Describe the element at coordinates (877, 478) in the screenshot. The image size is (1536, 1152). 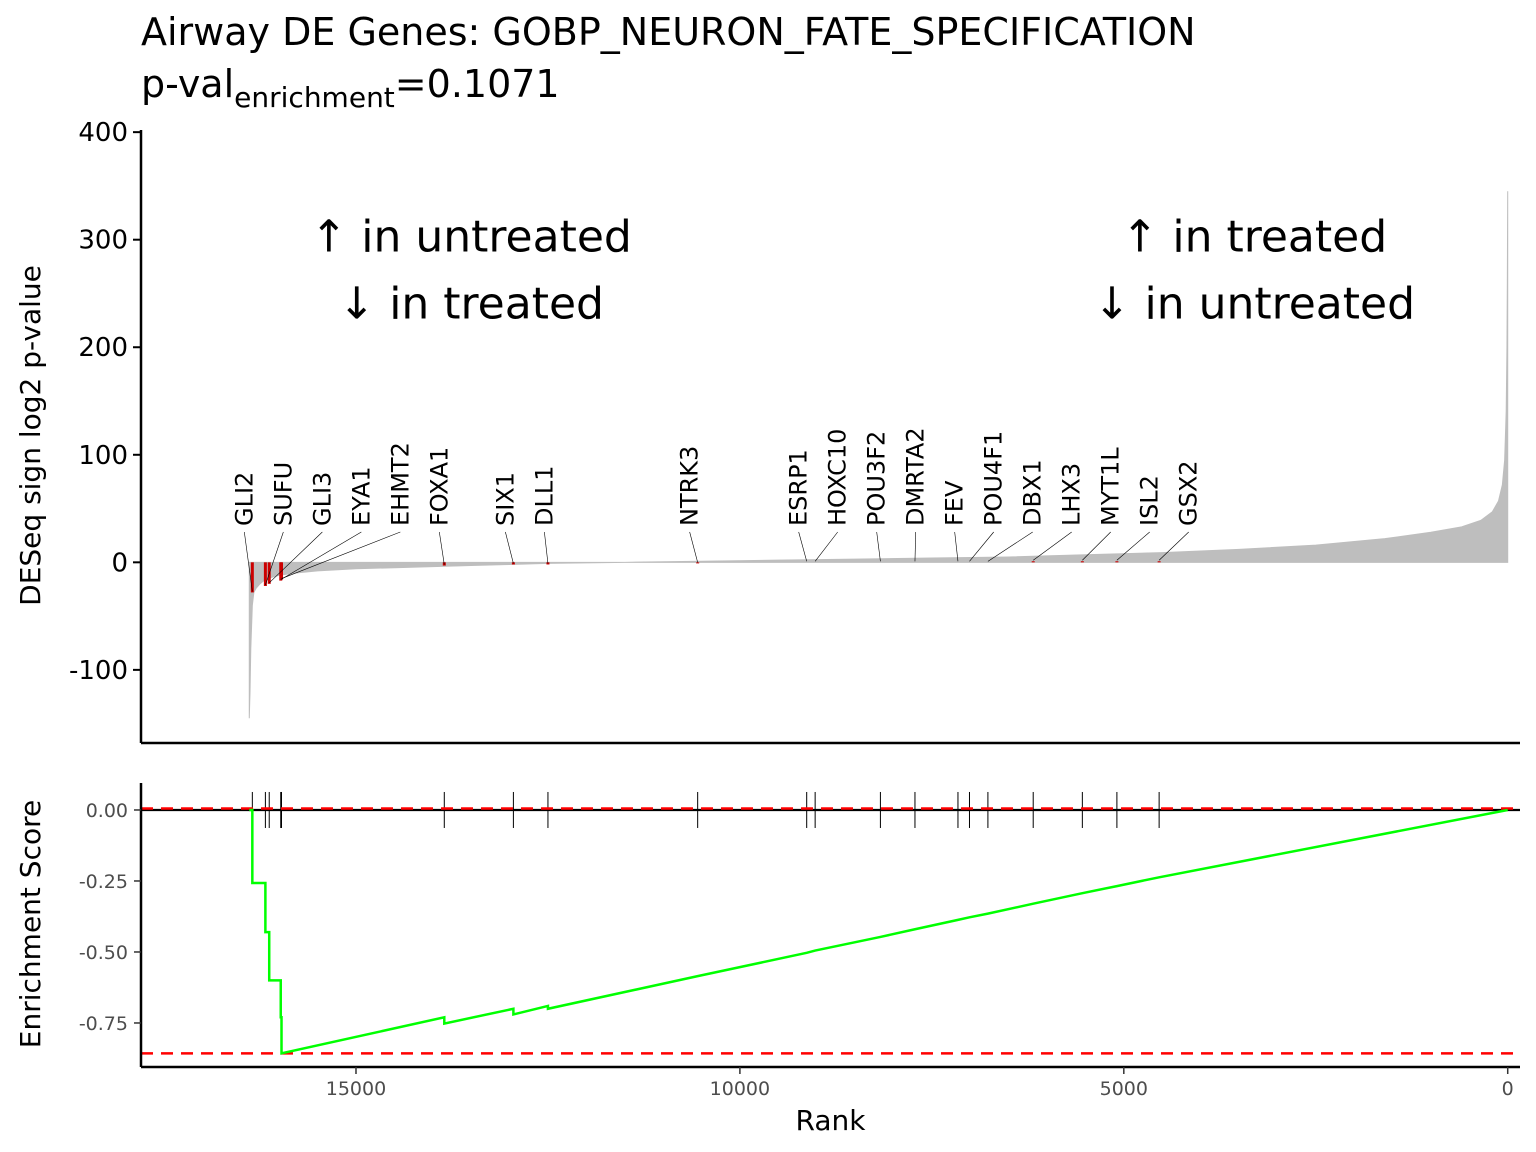
I see `gene-label: POU3F2` at that location.